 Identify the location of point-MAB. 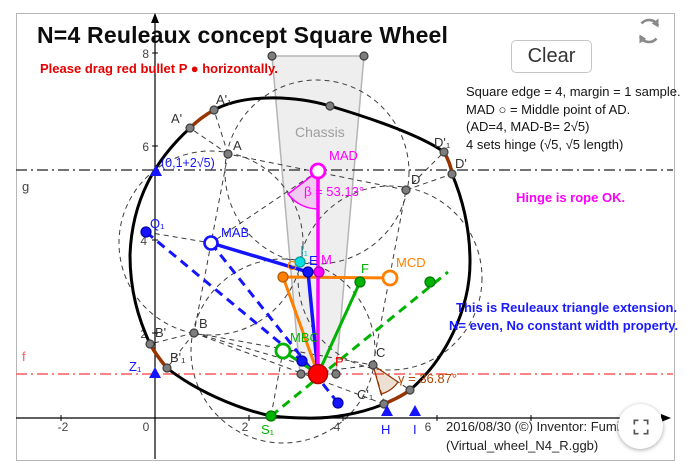
(211, 243).